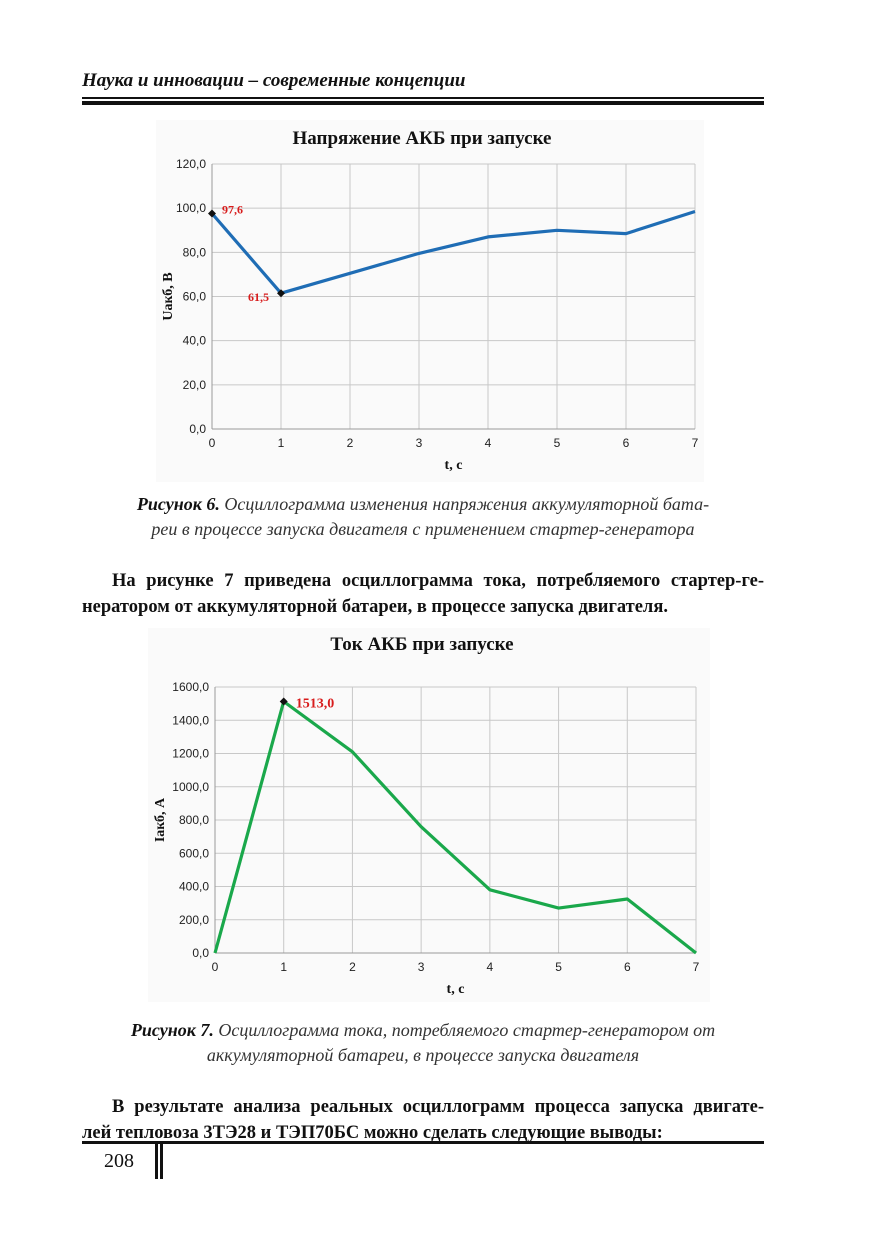 The height and width of the screenshot is (1240, 874). I want to click on footer-bar-right, so click(161, 1161).